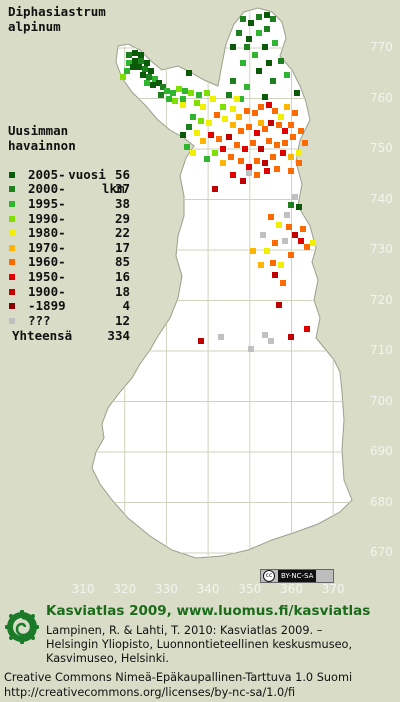 This screenshot has height=702, width=400. I want to click on y-tick-label: 730, so click(381, 249).